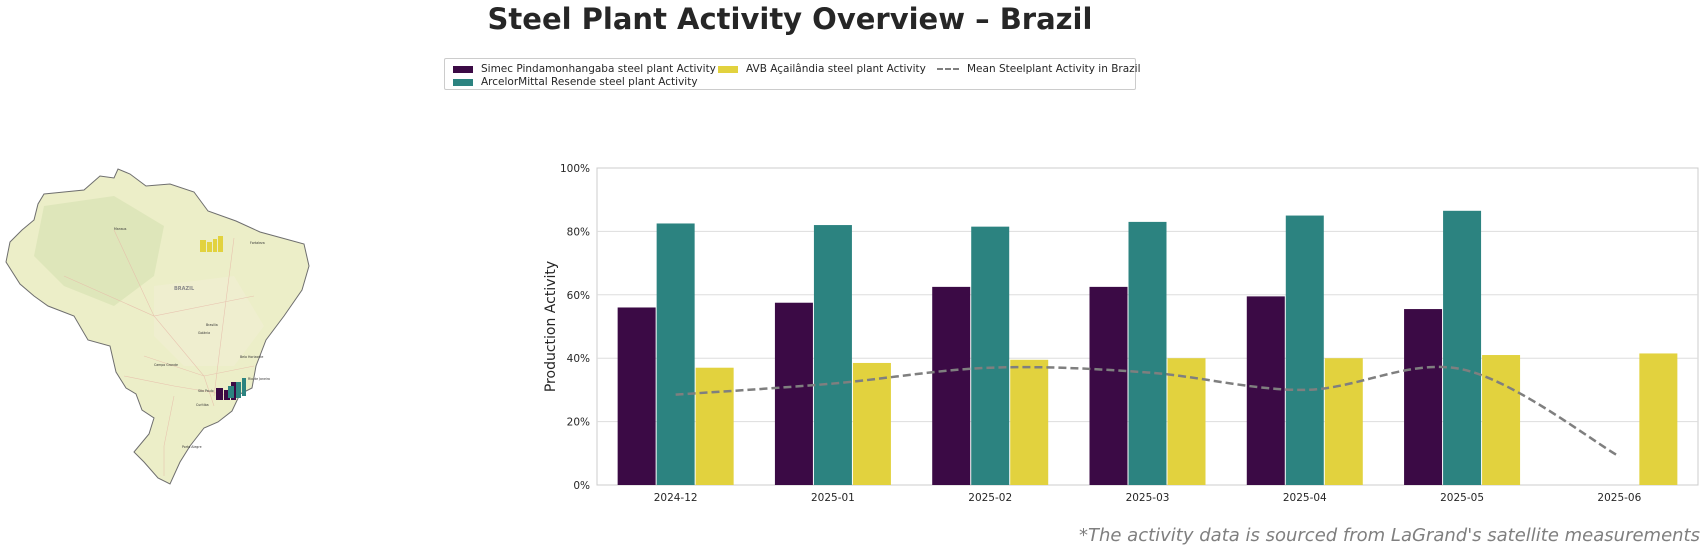  I want to click on x-tick-label: 2025-04, so click(1305, 498).